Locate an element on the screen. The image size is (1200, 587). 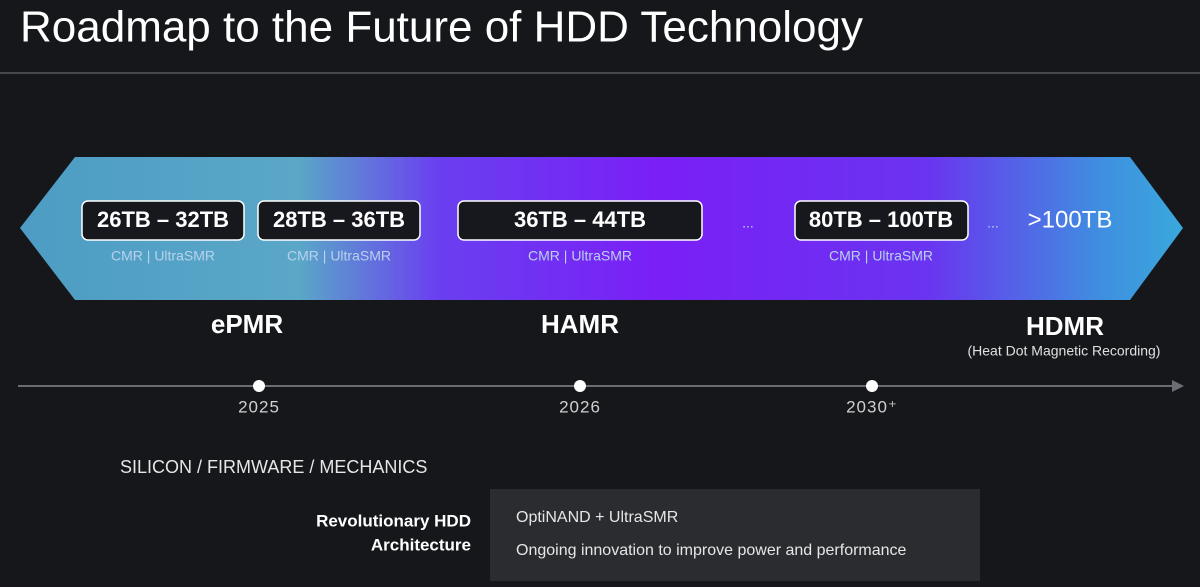
footer-item: OptiNAND + UltraSMR is located at coordinates (597, 517).